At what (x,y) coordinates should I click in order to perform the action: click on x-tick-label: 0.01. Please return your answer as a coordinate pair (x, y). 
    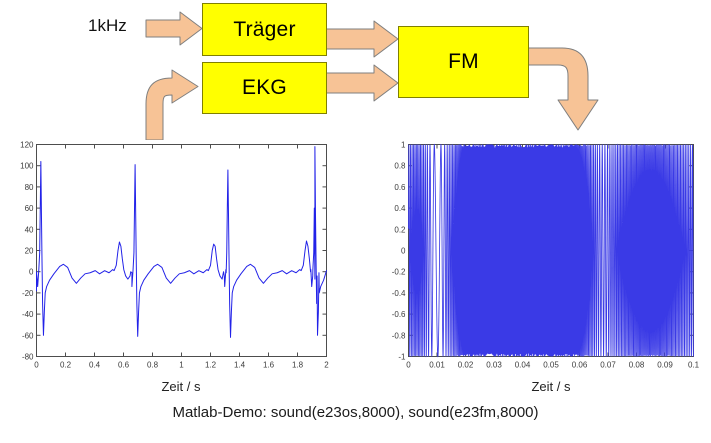
    Looking at the image, I should click on (437, 365).